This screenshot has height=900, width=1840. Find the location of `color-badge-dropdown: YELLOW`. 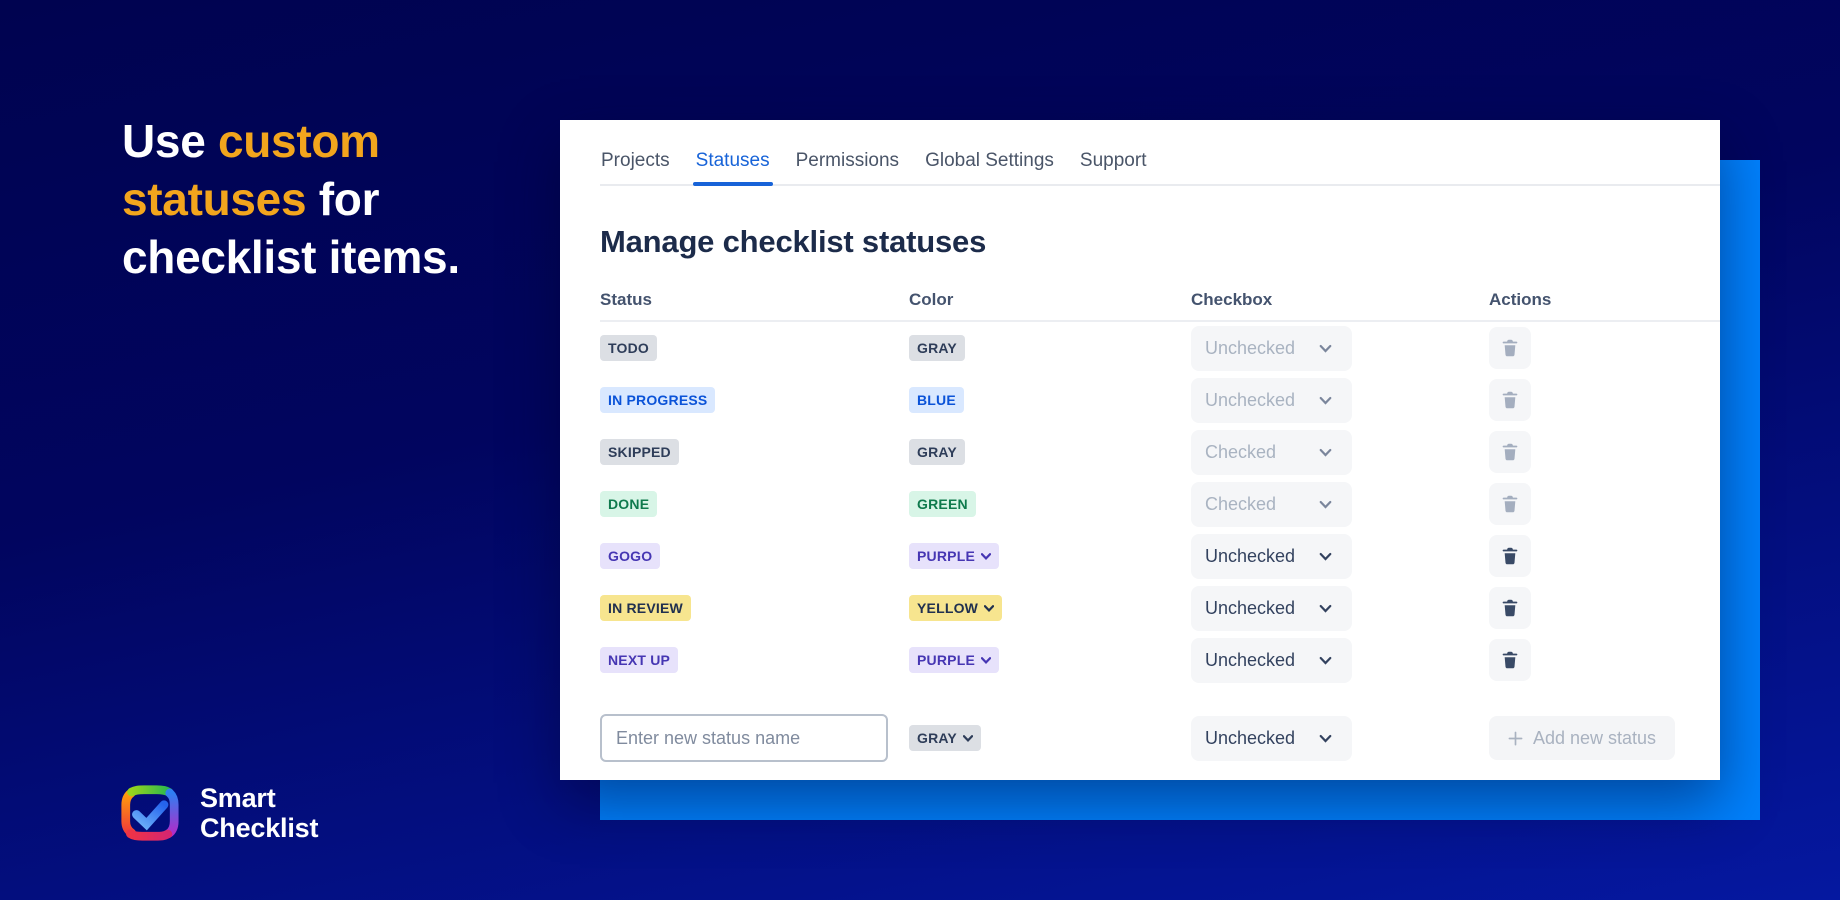

color-badge-dropdown: YELLOW is located at coordinates (956, 608).